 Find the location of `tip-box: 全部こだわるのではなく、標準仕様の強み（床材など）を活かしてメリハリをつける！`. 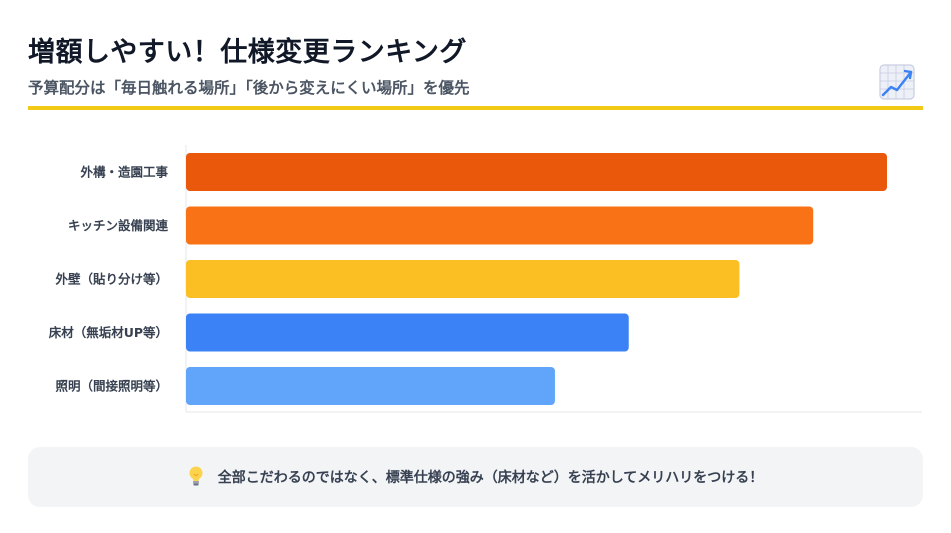

tip-box: 全部こだわるのではなく、標準仕様の強み（床材など）を活かしてメリハリをつける！ is located at coordinates (475, 477).